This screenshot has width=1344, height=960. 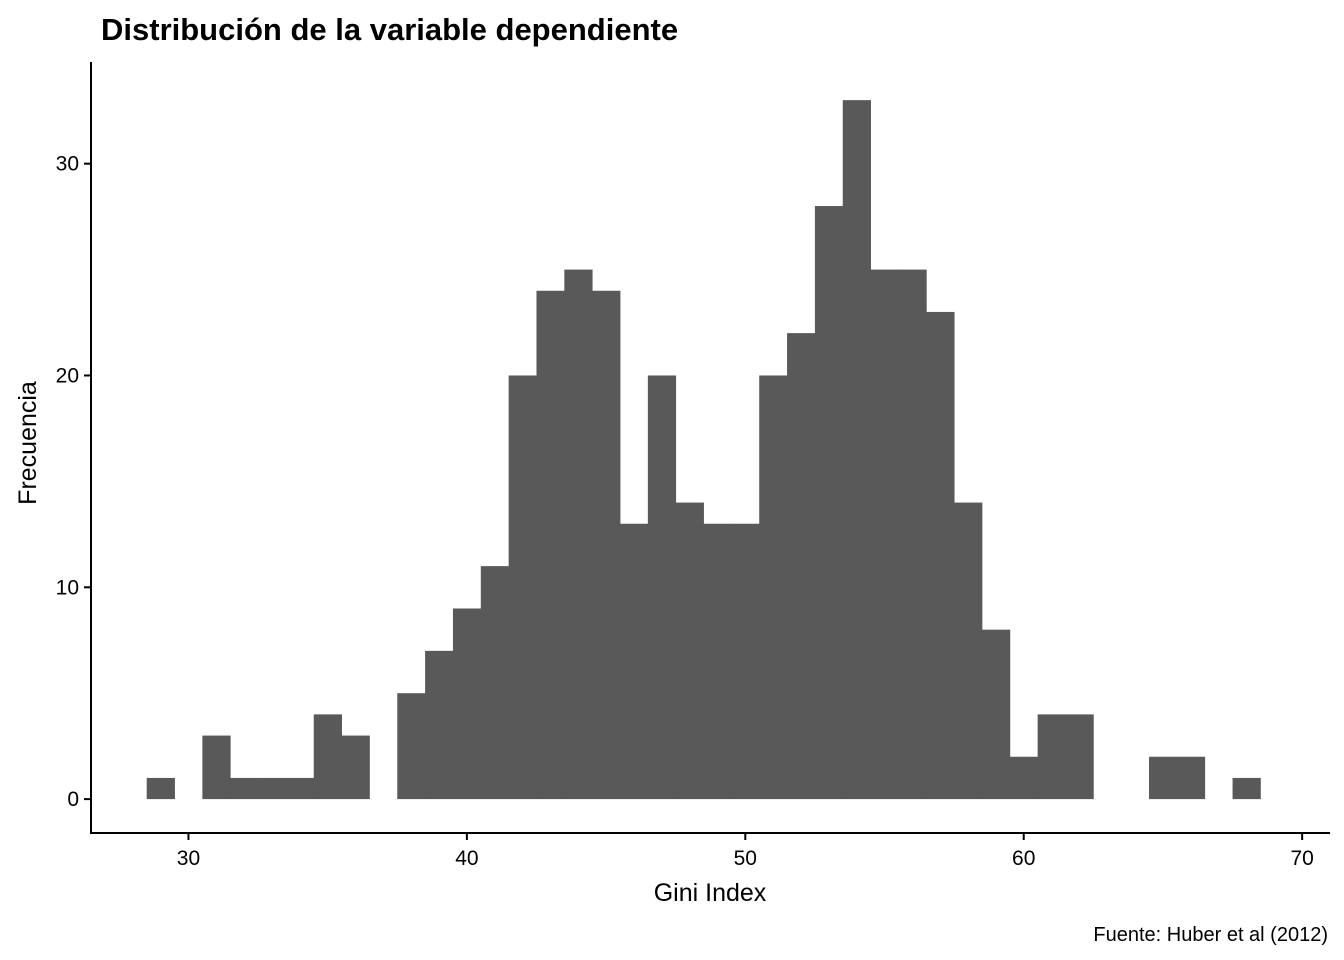 I want to click on chart-title: Distribución de la variable dependiente, so click(x=389, y=29).